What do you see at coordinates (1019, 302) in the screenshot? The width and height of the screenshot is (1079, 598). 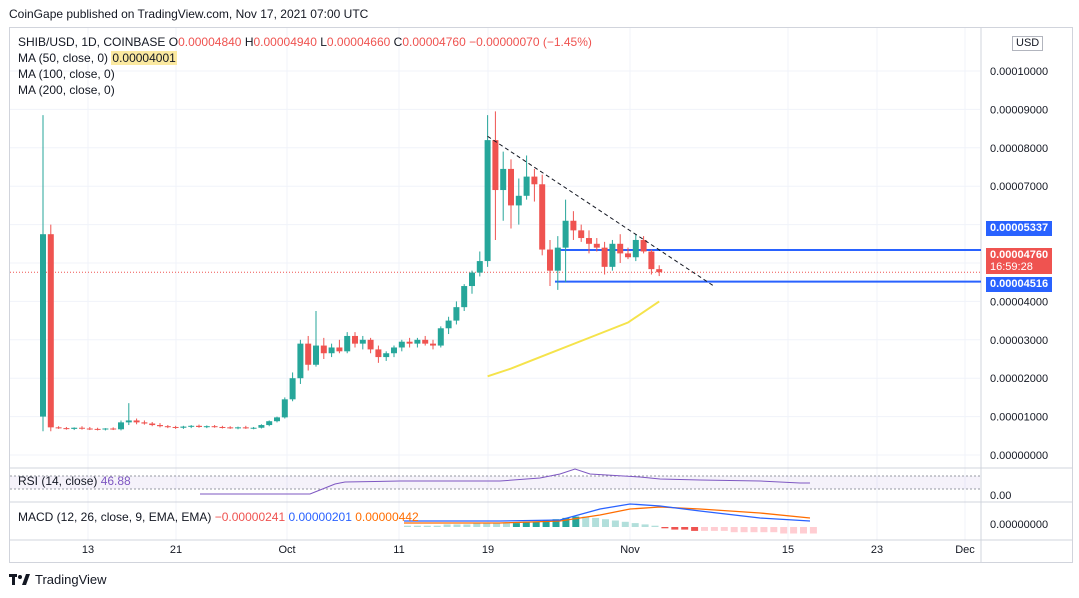 I see `price-tick-label: 0.00004000` at bounding box center [1019, 302].